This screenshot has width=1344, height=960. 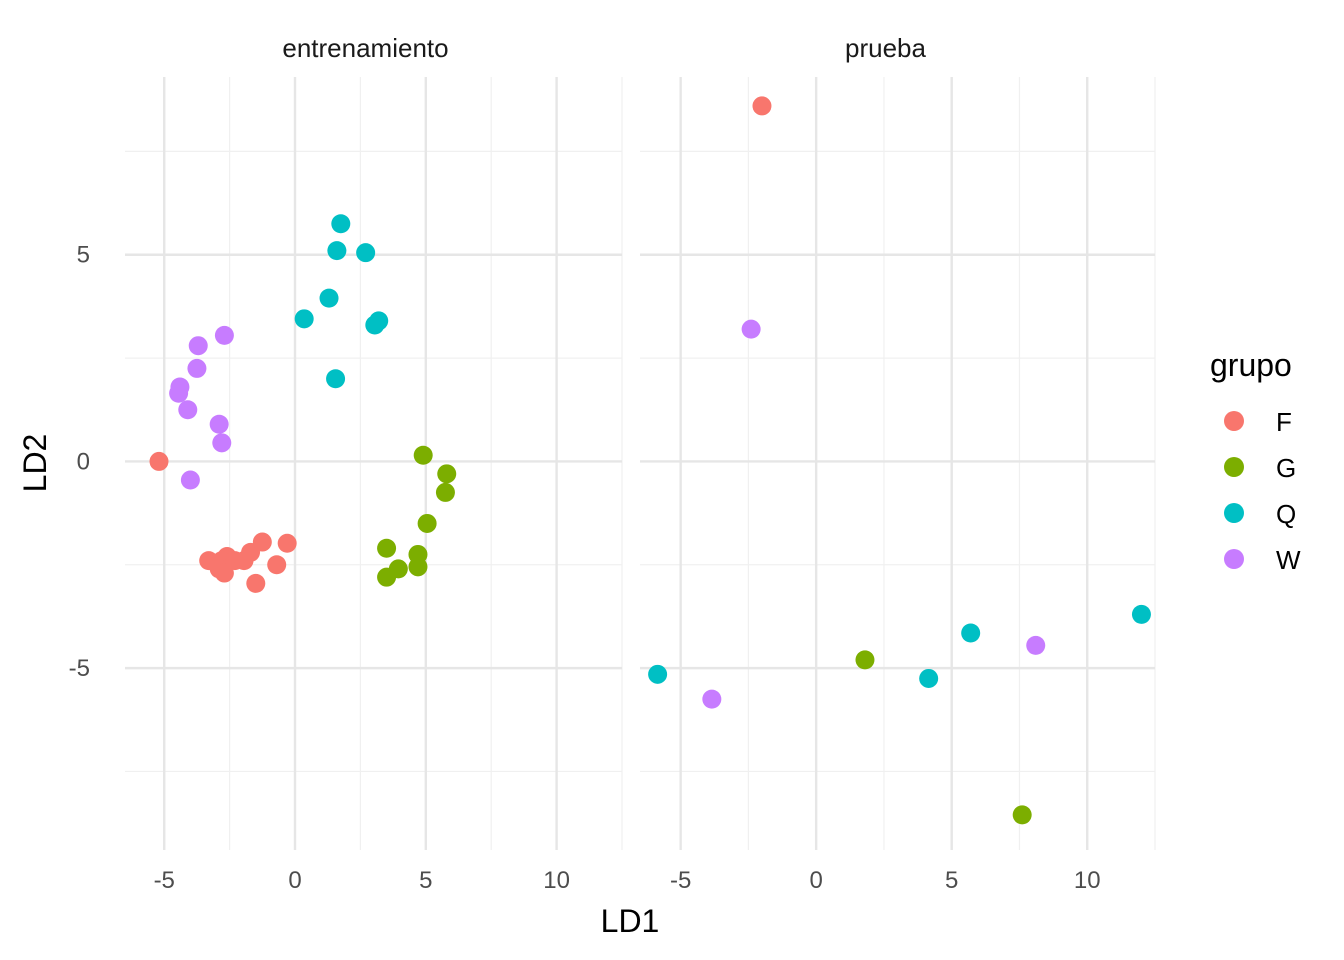 What do you see at coordinates (1286, 514) in the screenshot?
I see `legend-label: Q` at bounding box center [1286, 514].